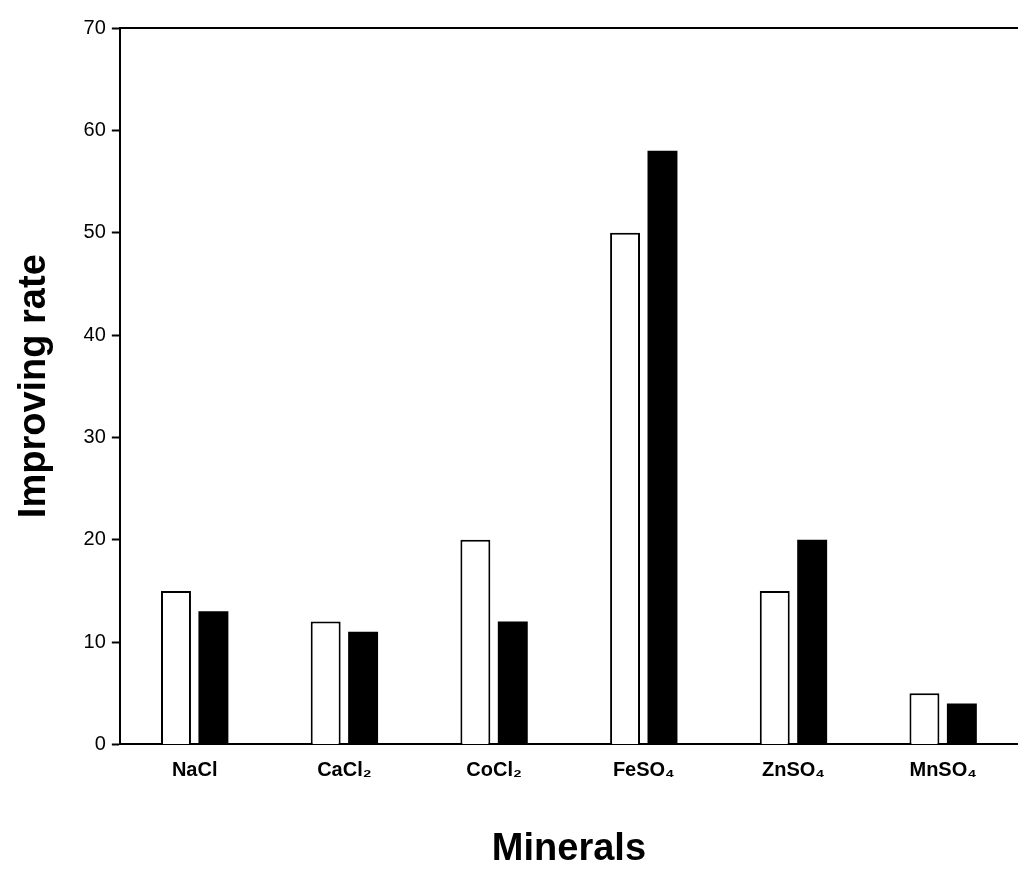 The height and width of the screenshot is (884, 1026). What do you see at coordinates (643, 768) in the screenshot?
I see `x-tick-label: FeSO₄` at bounding box center [643, 768].